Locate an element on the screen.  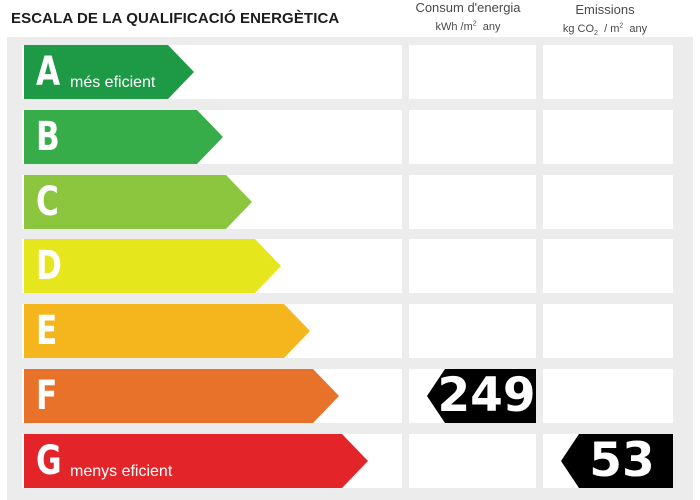
emissions-rating-indicator-value: 53 is located at coordinates (622, 460).